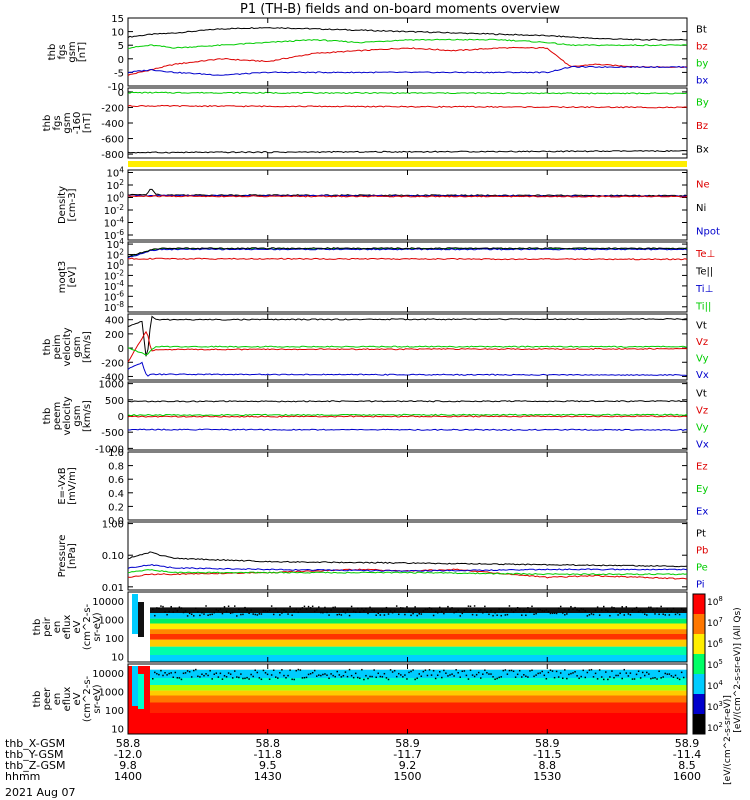 The width and height of the screenshot is (750, 800). Describe the element at coordinates (47, 416) in the screenshot. I see `ylabel-line-peem_velocity: thb` at that location.